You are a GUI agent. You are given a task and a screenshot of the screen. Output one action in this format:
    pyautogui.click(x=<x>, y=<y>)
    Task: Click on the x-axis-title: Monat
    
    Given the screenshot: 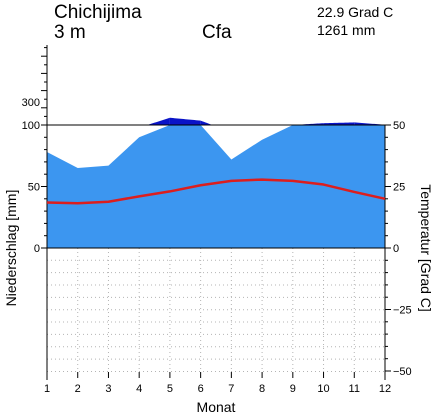 What is the action you would take?
    pyautogui.click(x=216, y=407)
    